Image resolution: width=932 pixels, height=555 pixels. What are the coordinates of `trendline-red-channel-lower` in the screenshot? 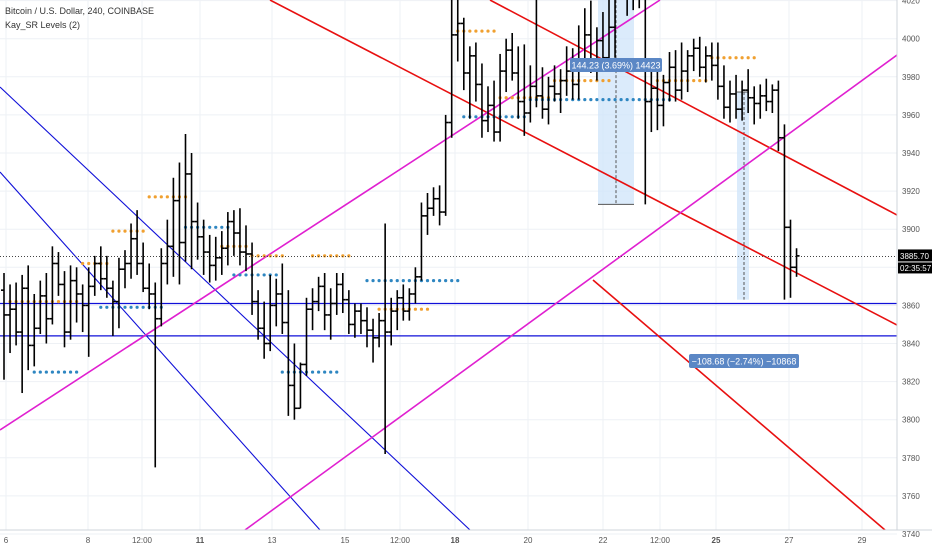 It's located at (739, 404).